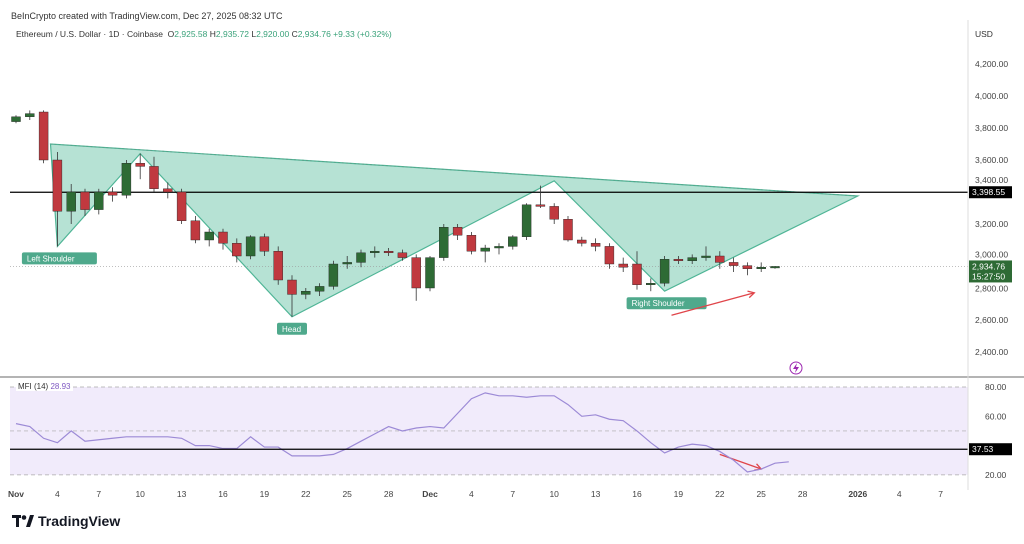 The image size is (1024, 544). Describe the element at coordinates (254, 34) in the screenshot. I see `low-label: L` at that location.